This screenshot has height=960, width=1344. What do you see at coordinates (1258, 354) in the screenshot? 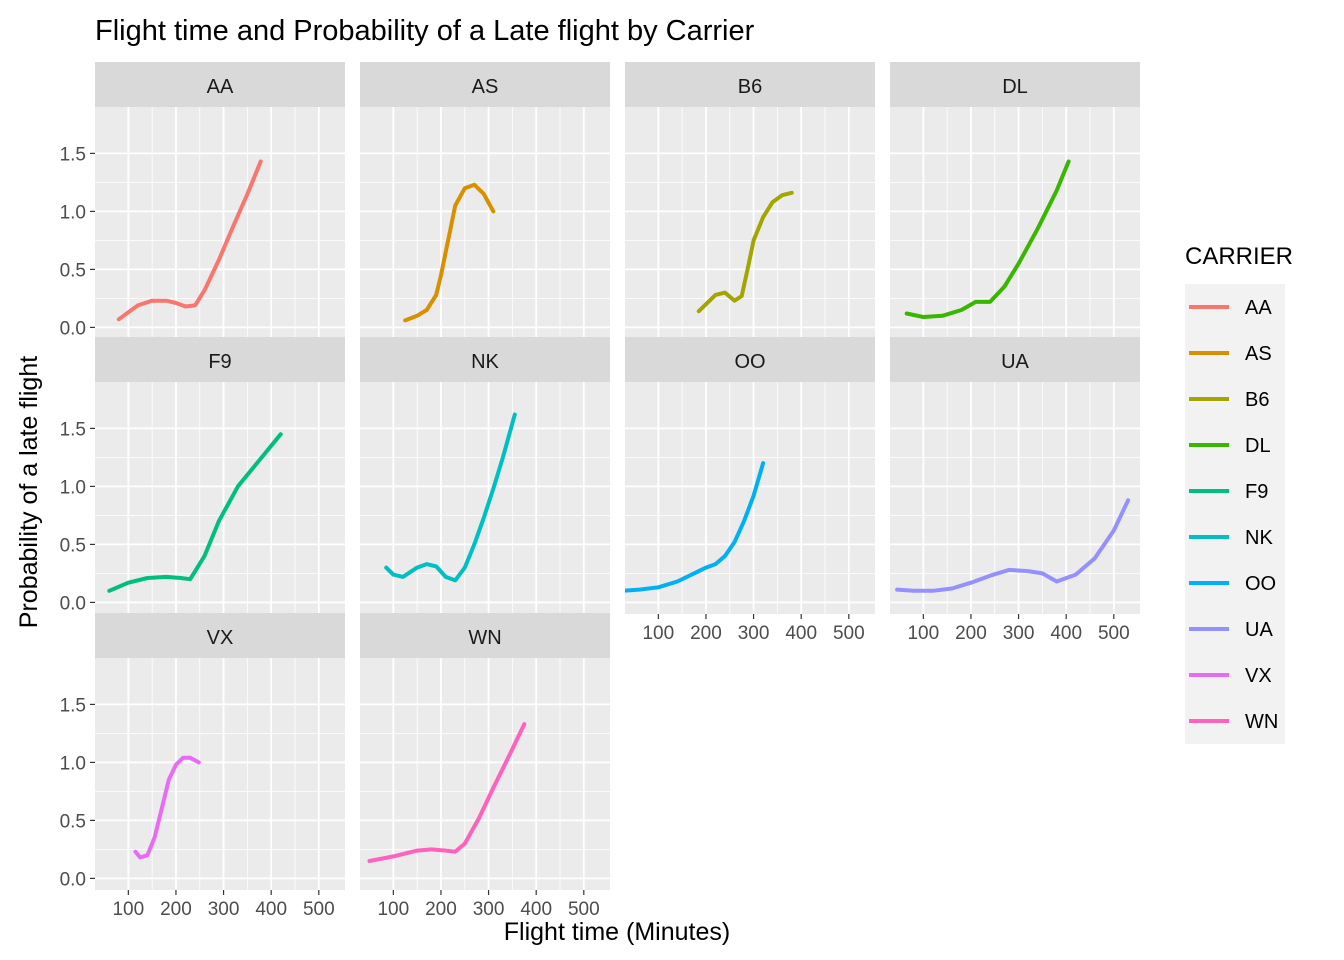
I see `legend-item-label: AS` at bounding box center [1258, 354].